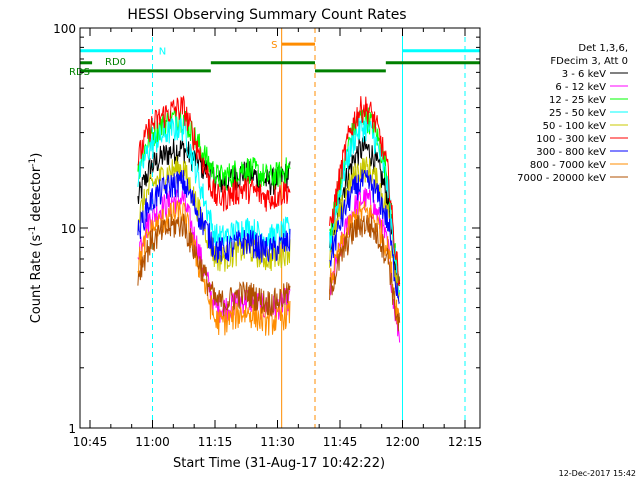 The image size is (640, 480). I want to click on x-tick-label-2: 11:15, so click(215, 442).